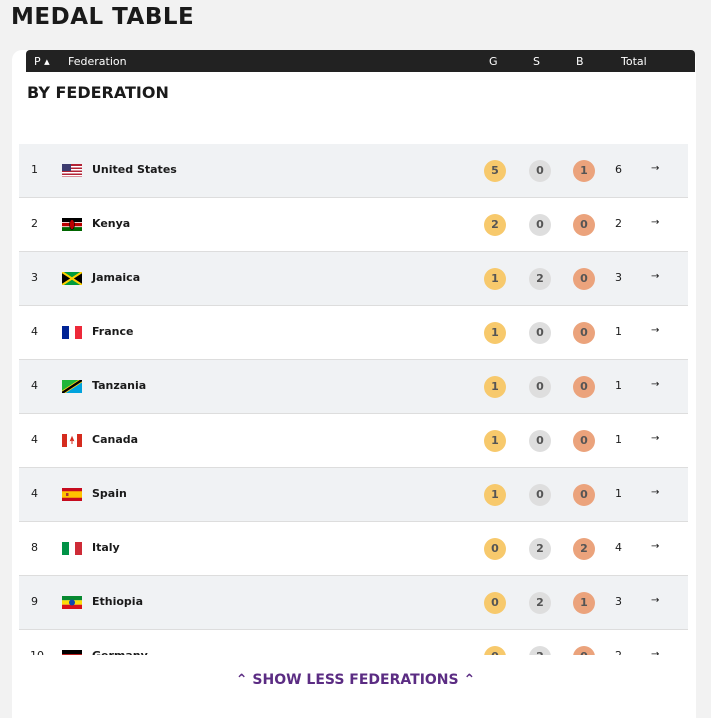 The height and width of the screenshot is (718, 711). Describe the element at coordinates (580, 61) in the screenshot. I see `col-b: B` at that location.